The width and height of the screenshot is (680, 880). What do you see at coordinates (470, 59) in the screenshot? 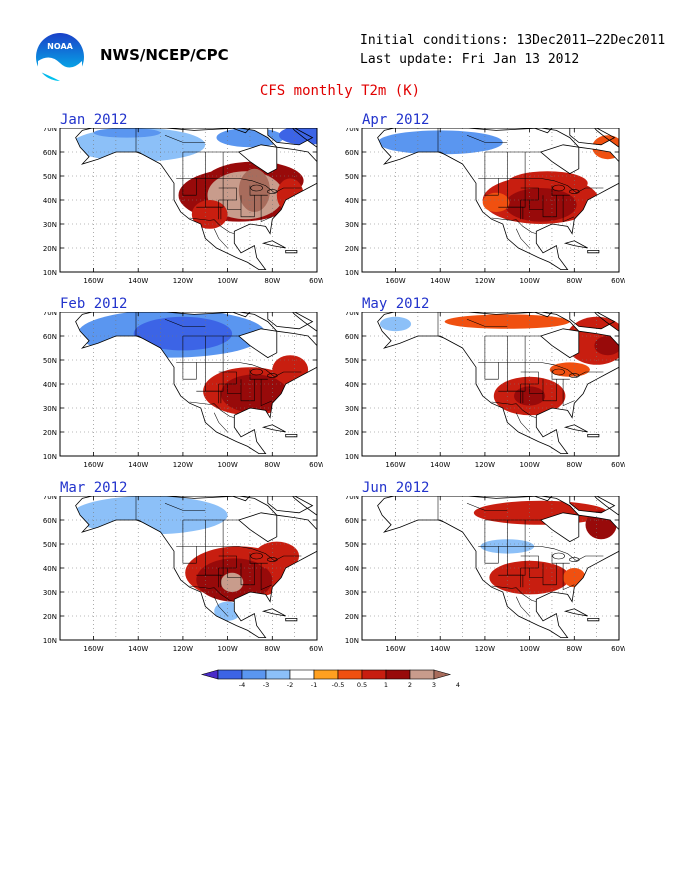
I see `last-update-text: Last update: Fri Jan 13 2012` at bounding box center [470, 59].